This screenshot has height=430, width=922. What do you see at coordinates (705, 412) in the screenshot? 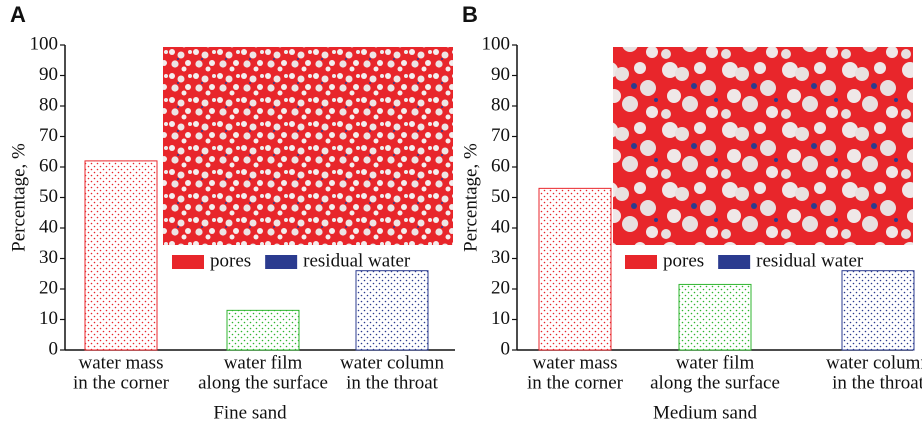
I see `x-axis-label: Medium sand` at bounding box center [705, 412].